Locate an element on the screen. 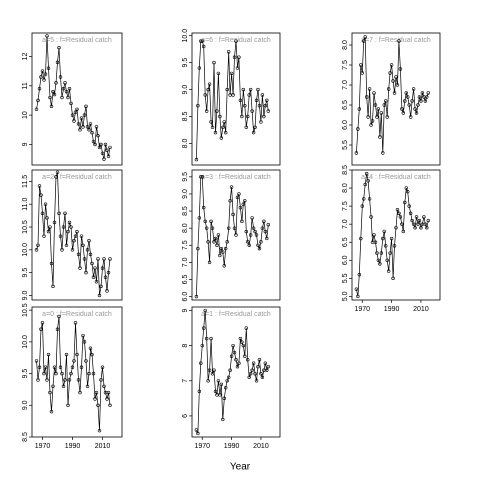  y-tick-label: 5.5 is located at coordinates (345, 145).